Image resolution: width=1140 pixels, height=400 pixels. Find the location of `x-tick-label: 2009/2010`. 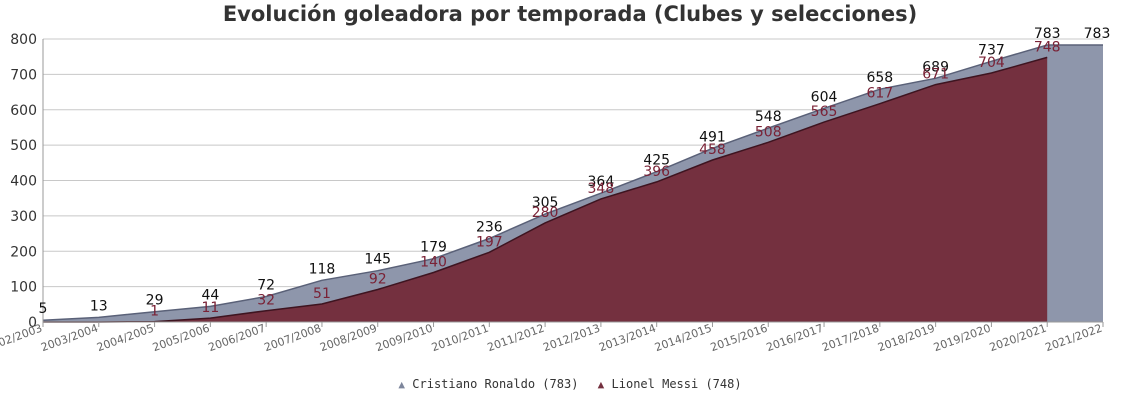

x-tick-label: 2009/2010 is located at coordinates (404, 338).